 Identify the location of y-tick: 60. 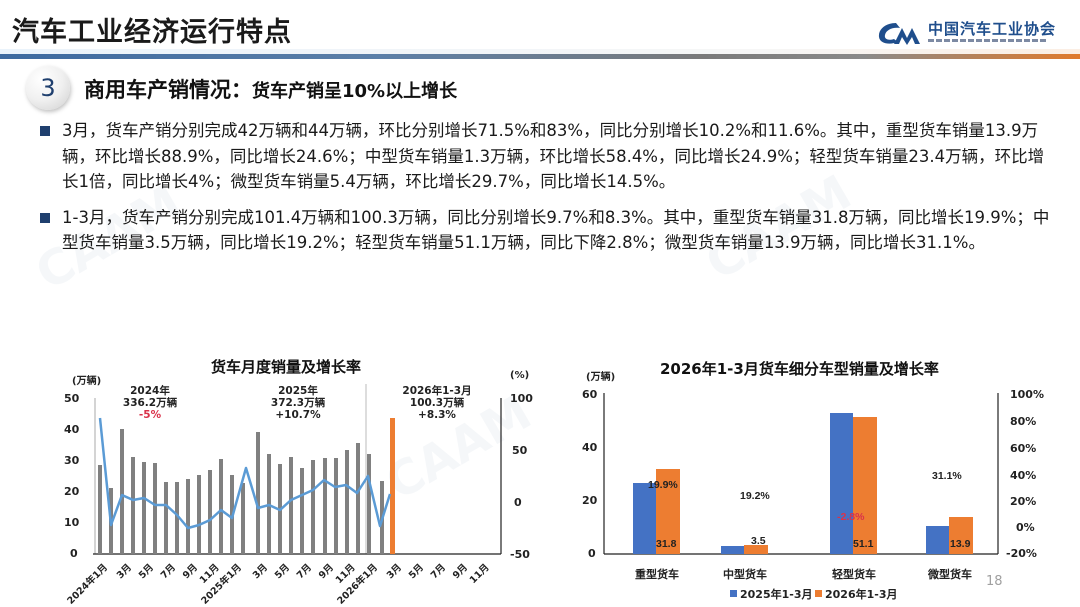
(590, 394).